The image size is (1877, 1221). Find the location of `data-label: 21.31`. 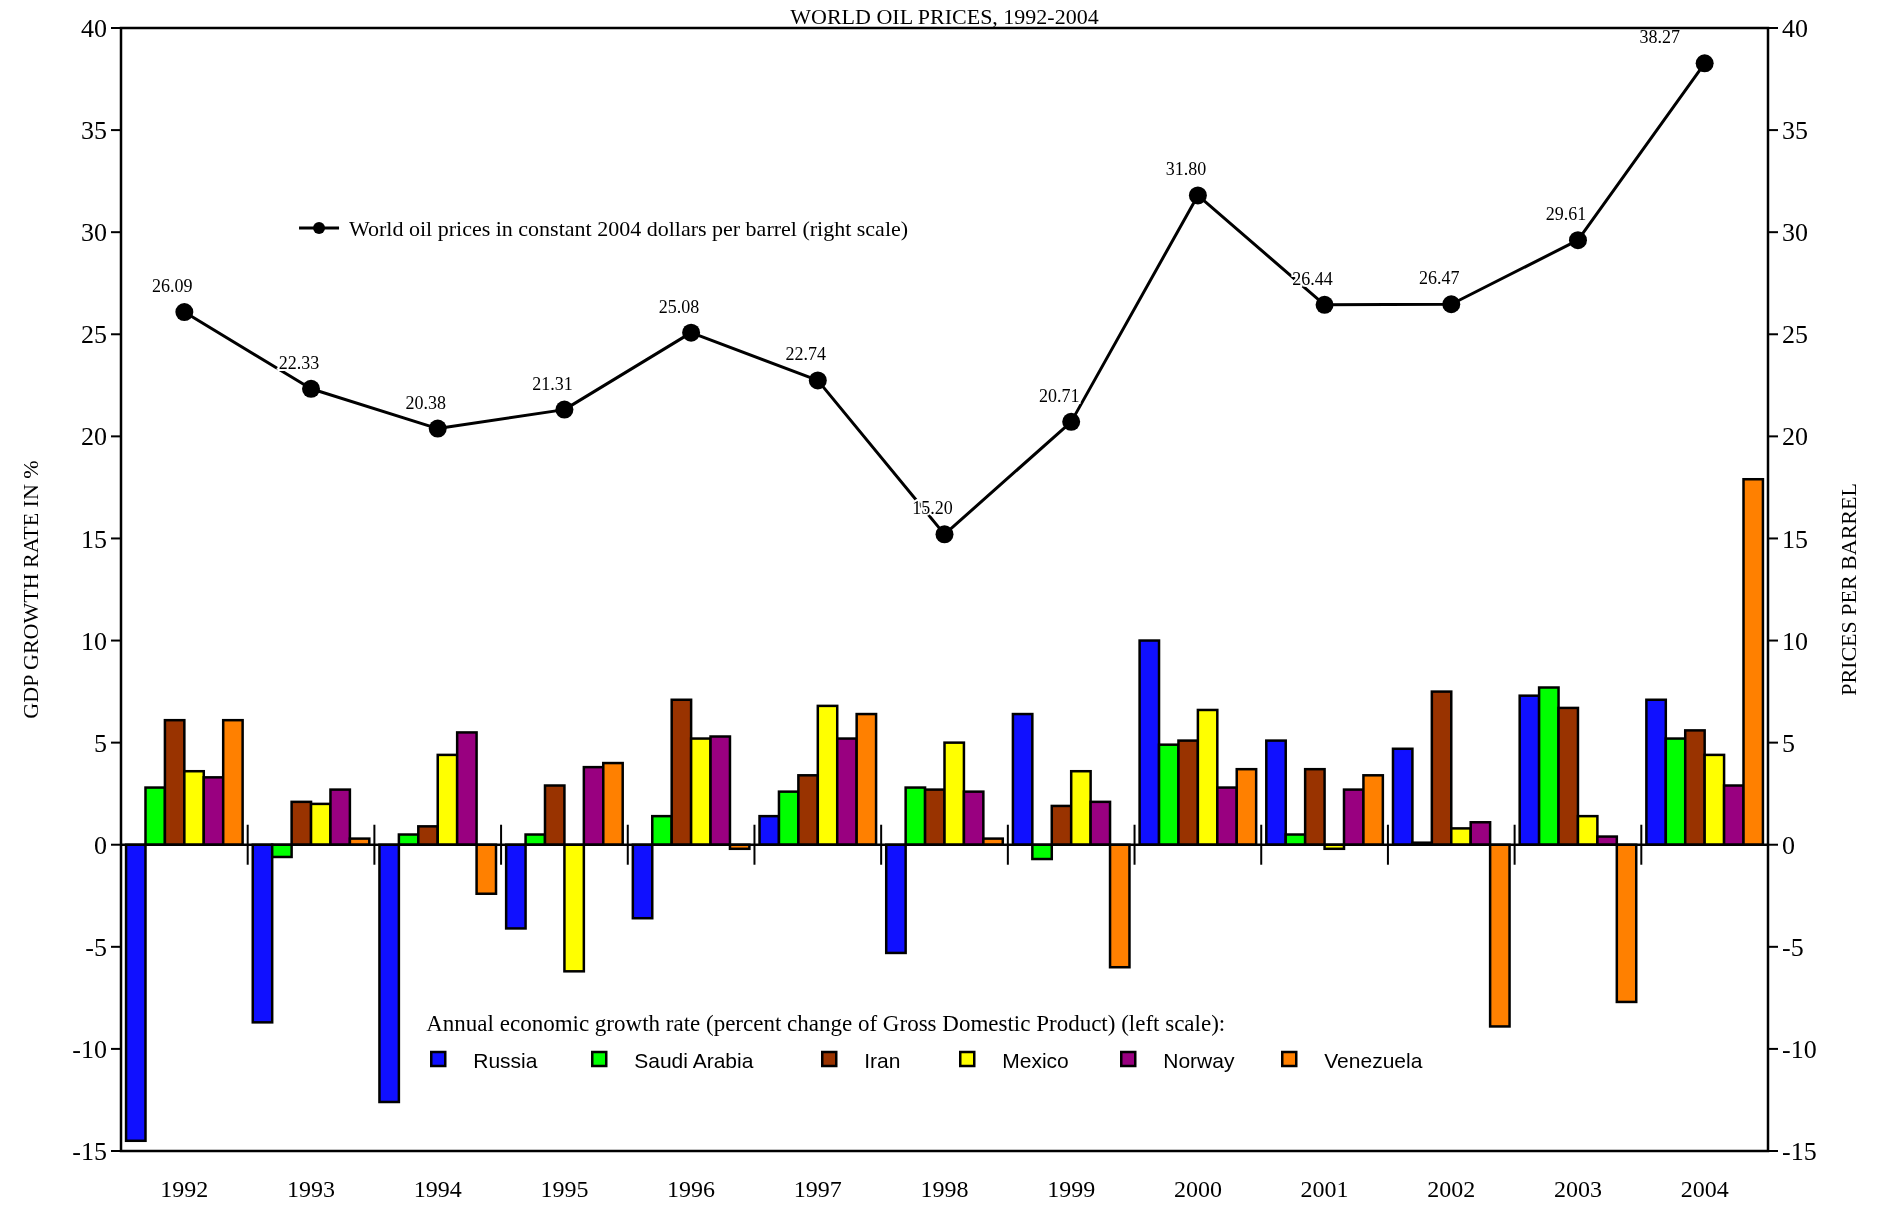

data-label: 21.31 is located at coordinates (552, 383).